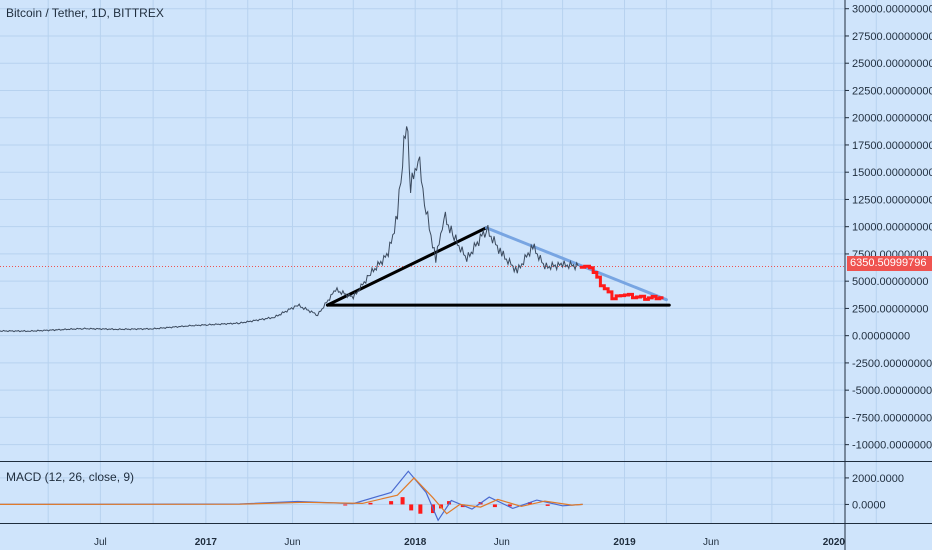  Describe the element at coordinates (85, 13) in the screenshot. I see `chart-title: Bitcoin / Tether, 1D, BITTREX` at that location.